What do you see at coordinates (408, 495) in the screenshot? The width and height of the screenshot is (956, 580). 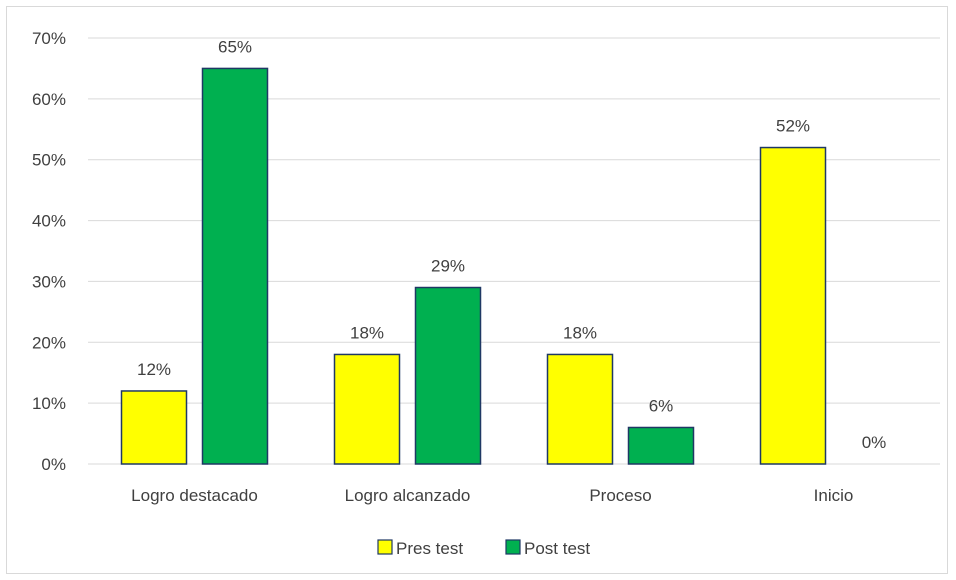 I see `x-category-label: Logro alcanzado` at bounding box center [408, 495].